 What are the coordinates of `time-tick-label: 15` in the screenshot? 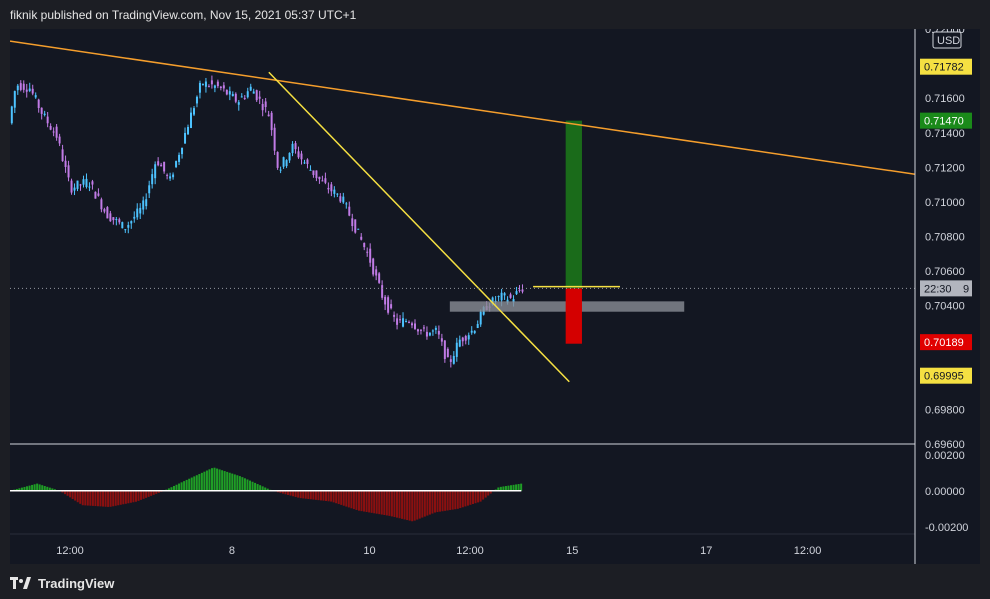 It's located at (572, 551).